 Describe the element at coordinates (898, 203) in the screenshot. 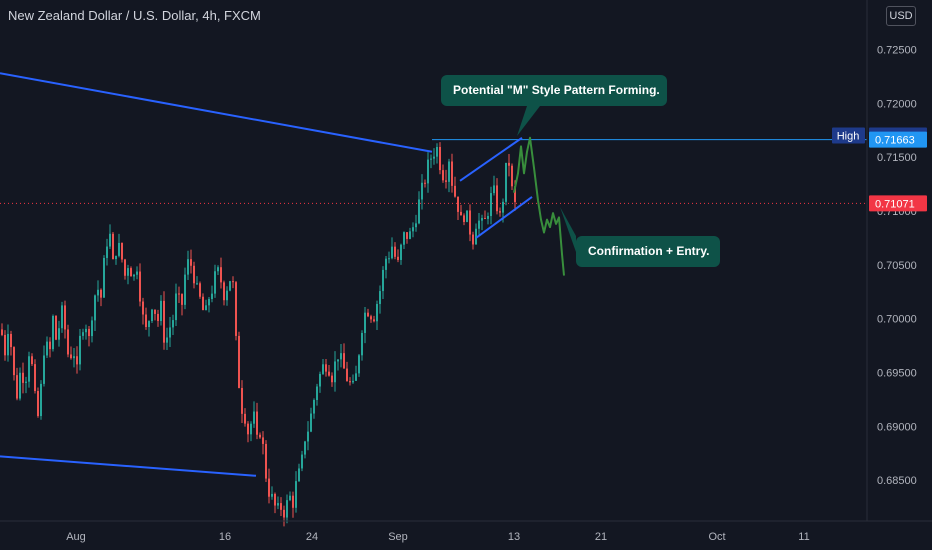

I see `current-price-tag-bg` at that location.